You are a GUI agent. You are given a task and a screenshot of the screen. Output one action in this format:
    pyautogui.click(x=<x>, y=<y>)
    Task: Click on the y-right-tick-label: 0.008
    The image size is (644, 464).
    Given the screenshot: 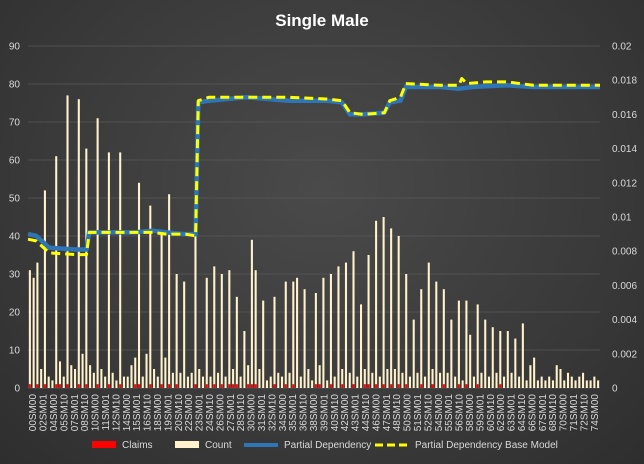 What is the action you would take?
    pyautogui.click(x=624, y=252)
    